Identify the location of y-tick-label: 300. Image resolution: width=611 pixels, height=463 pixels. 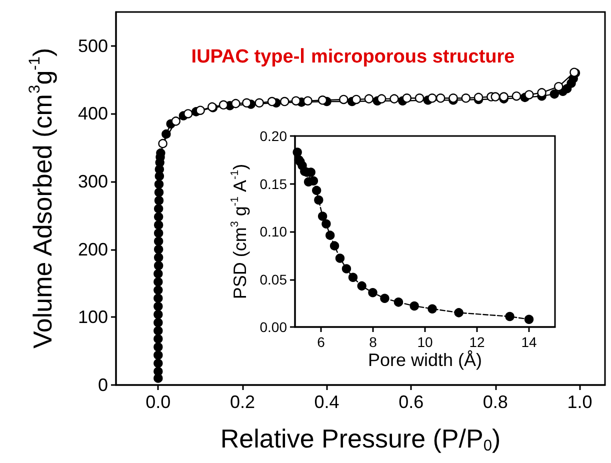
(93, 182).